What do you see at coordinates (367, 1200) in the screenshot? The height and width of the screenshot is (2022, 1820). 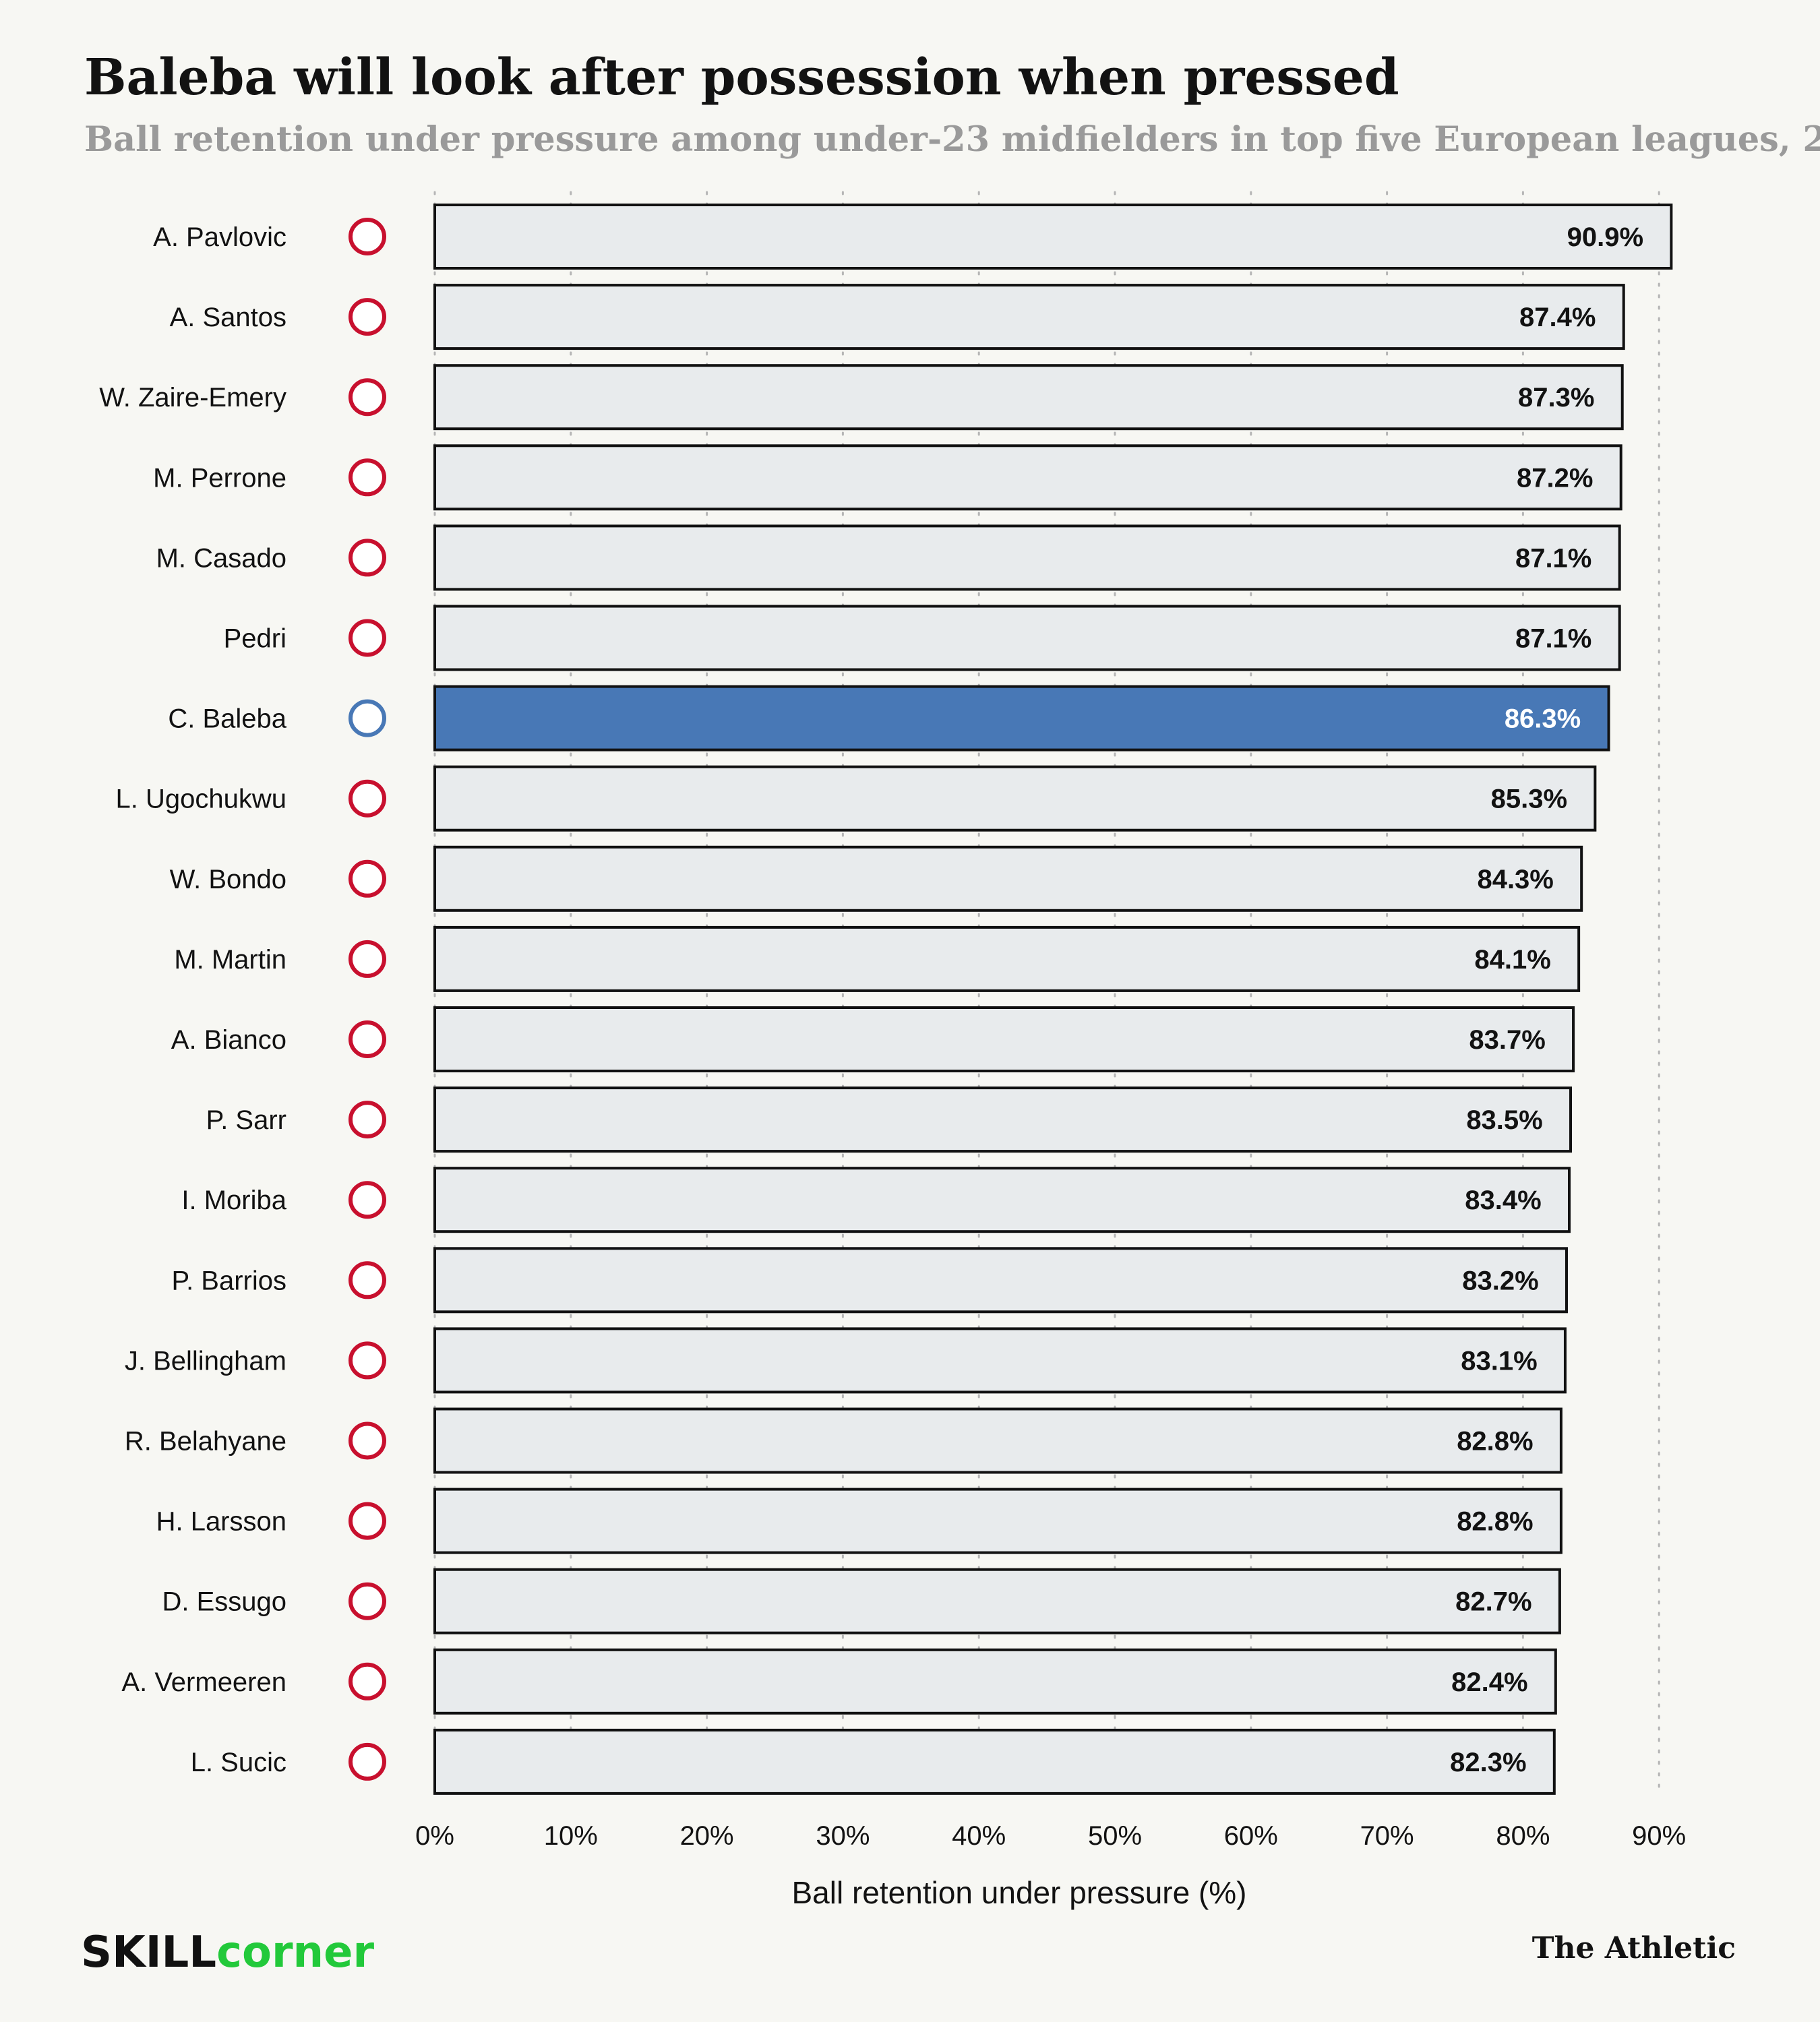 I see `celta-vigo-crest-icon` at bounding box center [367, 1200].